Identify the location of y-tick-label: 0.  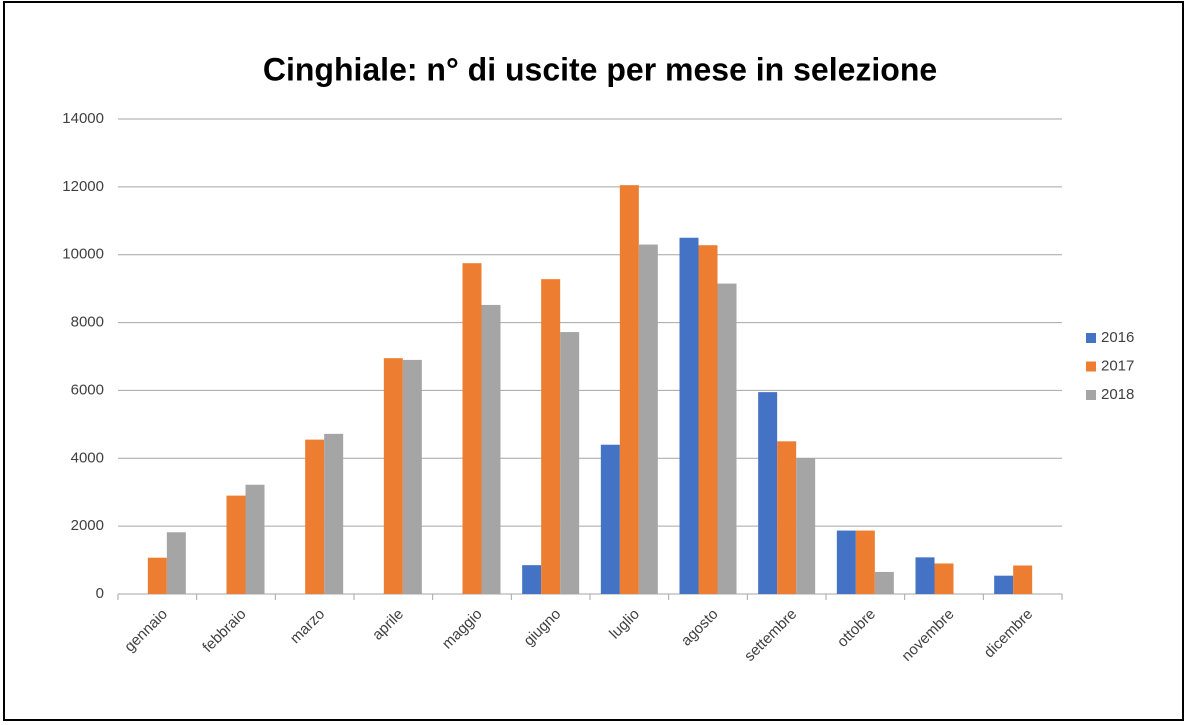
(100, 593).